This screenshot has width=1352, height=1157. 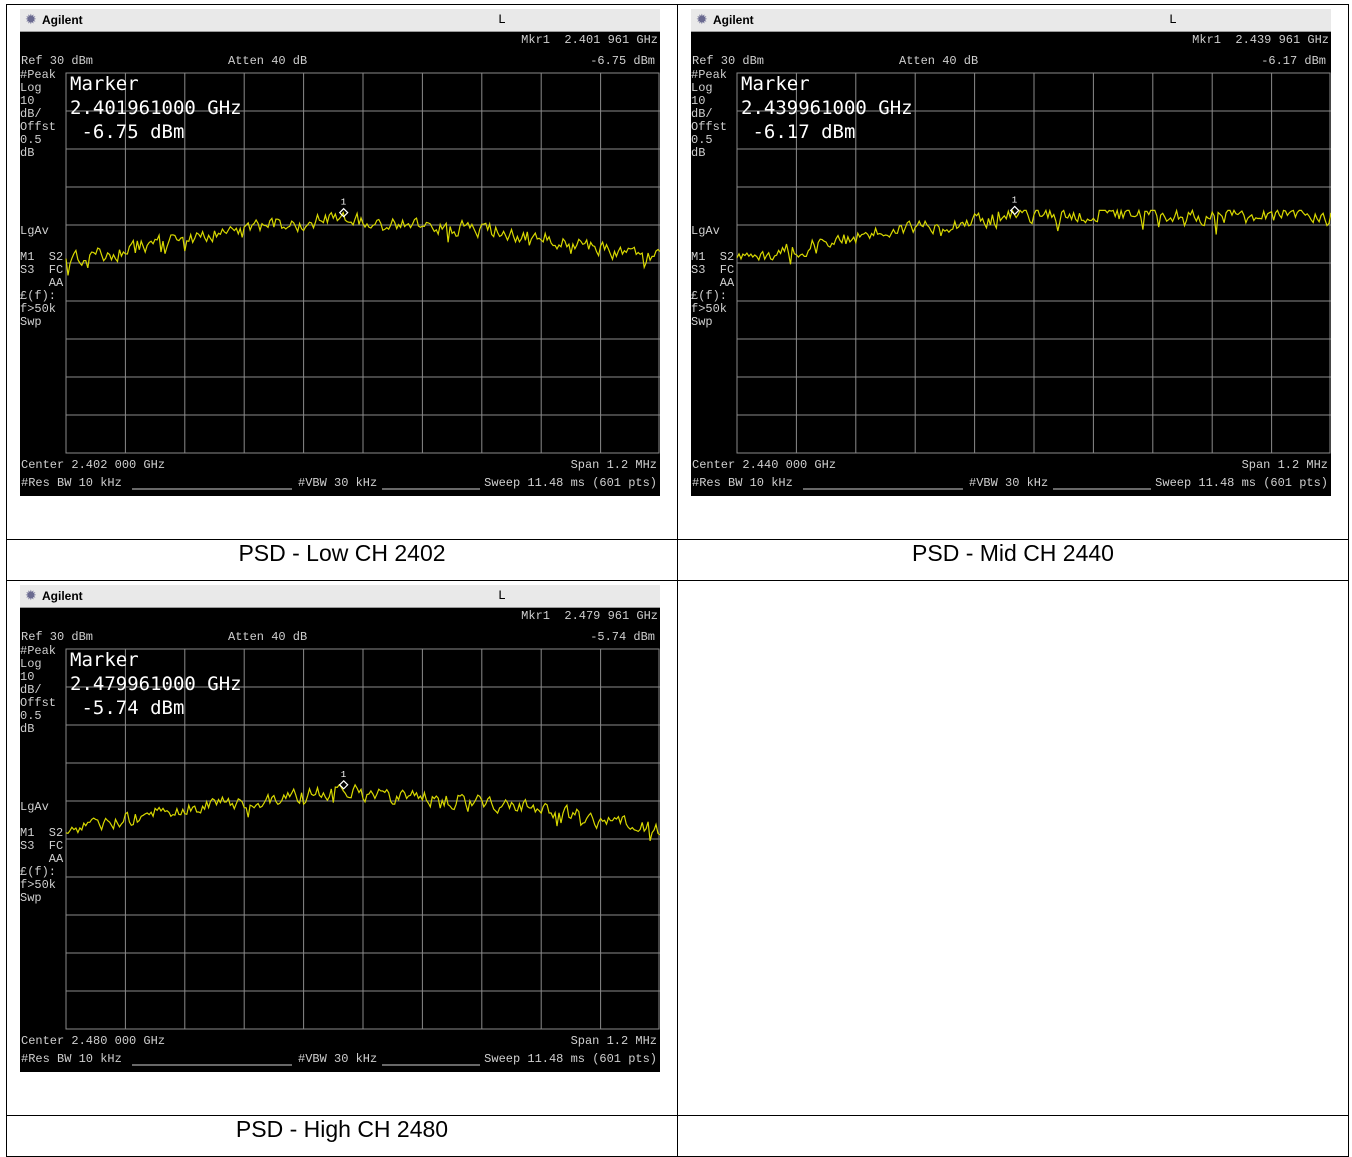 What do you see at coordinates (1013, 1136) in the screenshot?
I see `empty-caption-cell` at bounding box center [1013, 1136].